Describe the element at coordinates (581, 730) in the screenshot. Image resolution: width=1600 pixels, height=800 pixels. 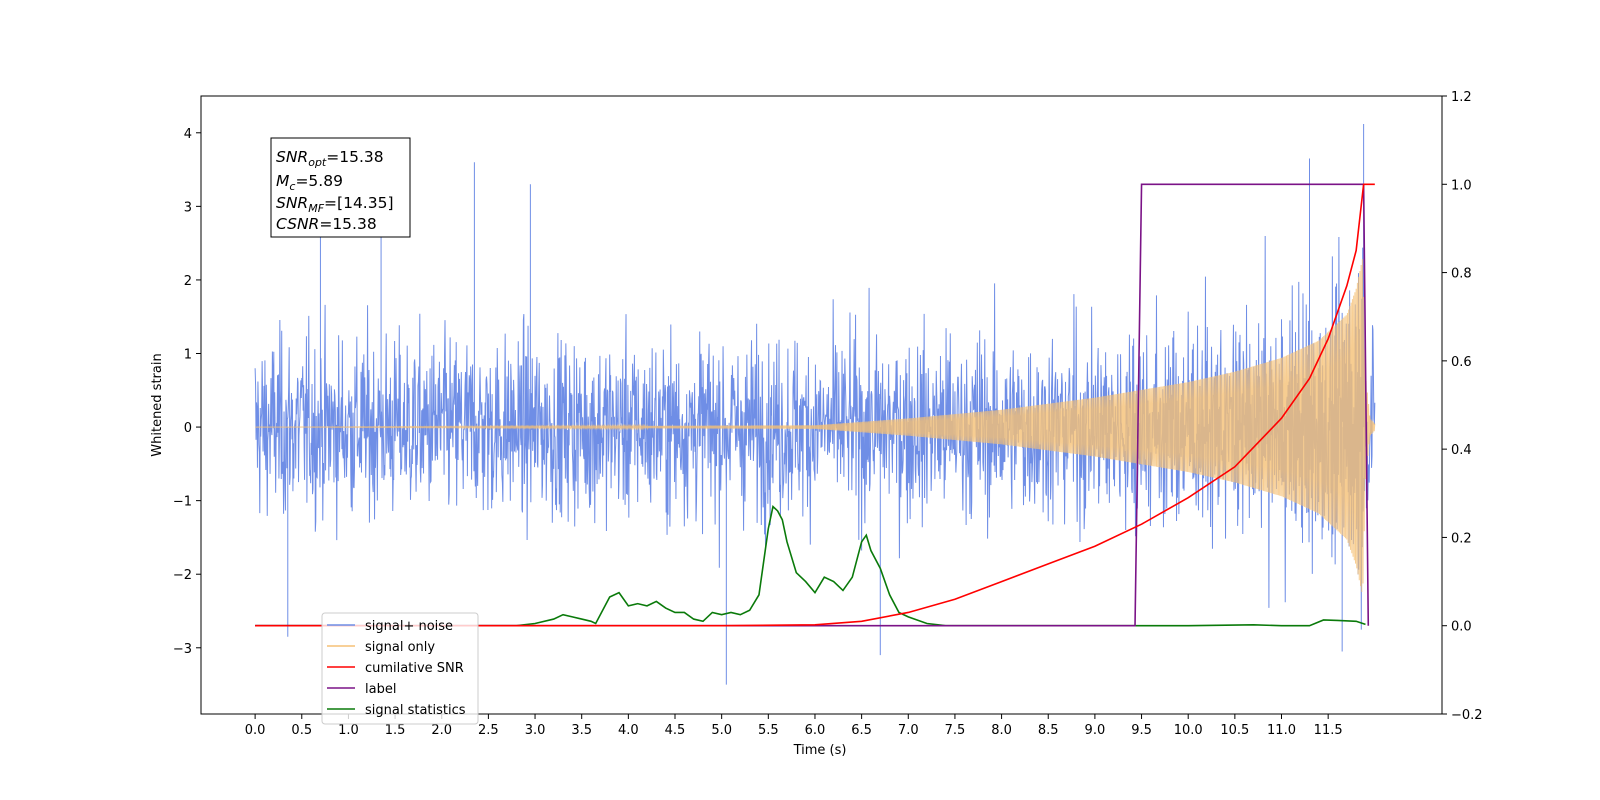
I see `x-tick-label: 3.5` at that location.